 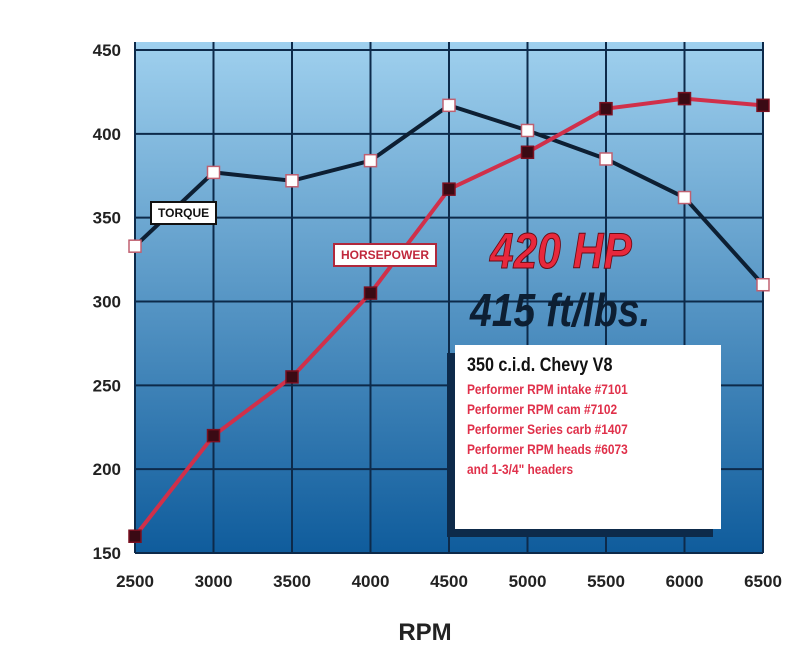 I want to click on x-tick-label: 4500, so click(x=449, y=581).